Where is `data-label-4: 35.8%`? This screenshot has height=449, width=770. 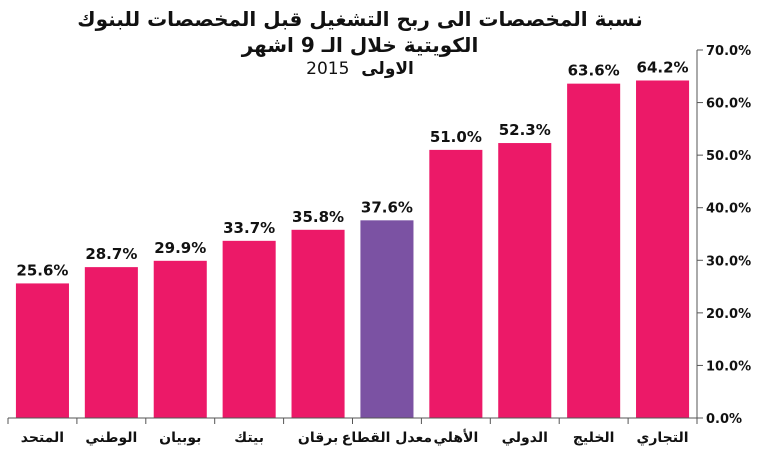
data-label-4: 35.8% is located at coordinates (318, 217).